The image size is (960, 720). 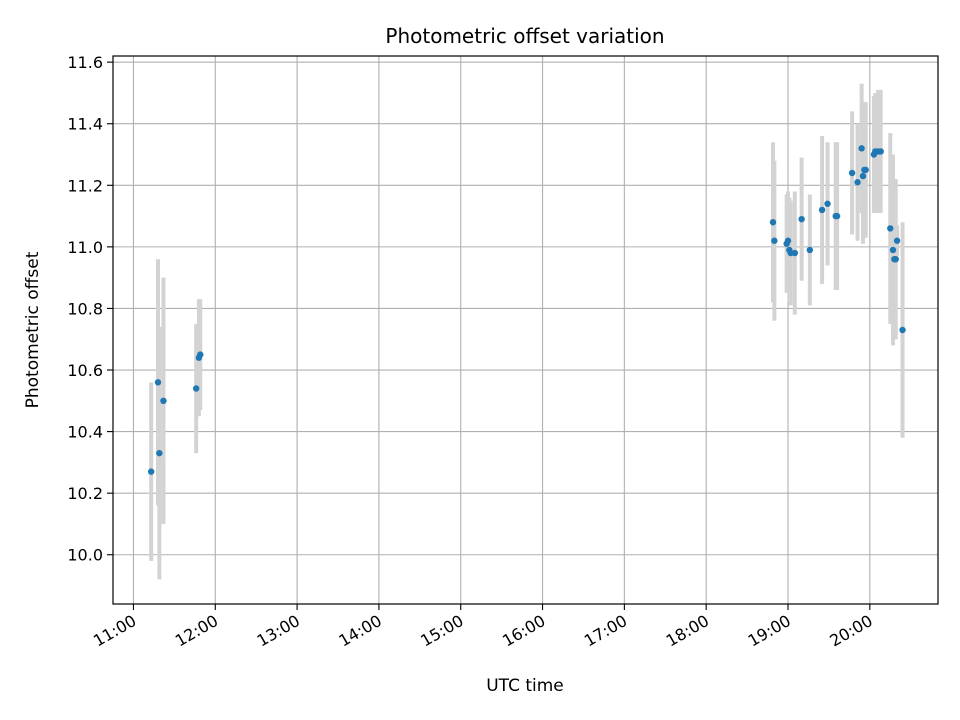 I want to click on y-axis: 10.0 10.2 10.4 10.6 10.8 11.0 11.2 11.4 11.6, so click(x=90, y=309).